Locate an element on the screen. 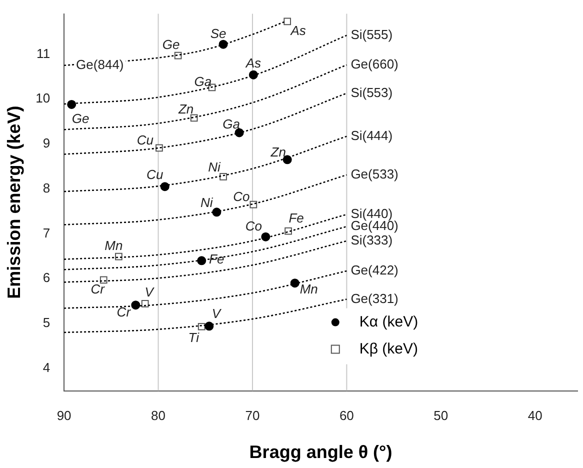 The width and height of the screenshot is (583, 468). series-label: Si(333) is located at coordinates (371, 240).